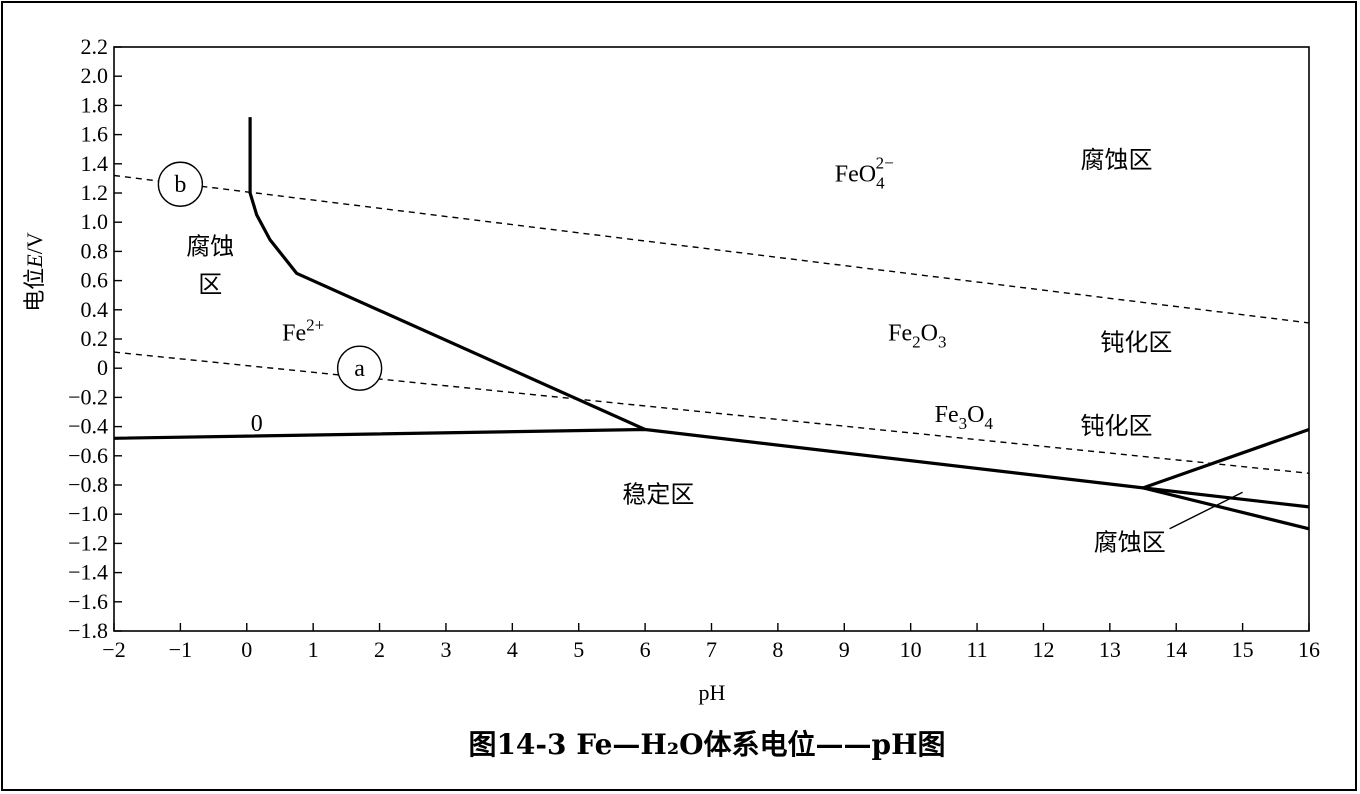 The image size is (1360, 794). I want to click on y-axis-title-unit: /V, so click(34, 243).